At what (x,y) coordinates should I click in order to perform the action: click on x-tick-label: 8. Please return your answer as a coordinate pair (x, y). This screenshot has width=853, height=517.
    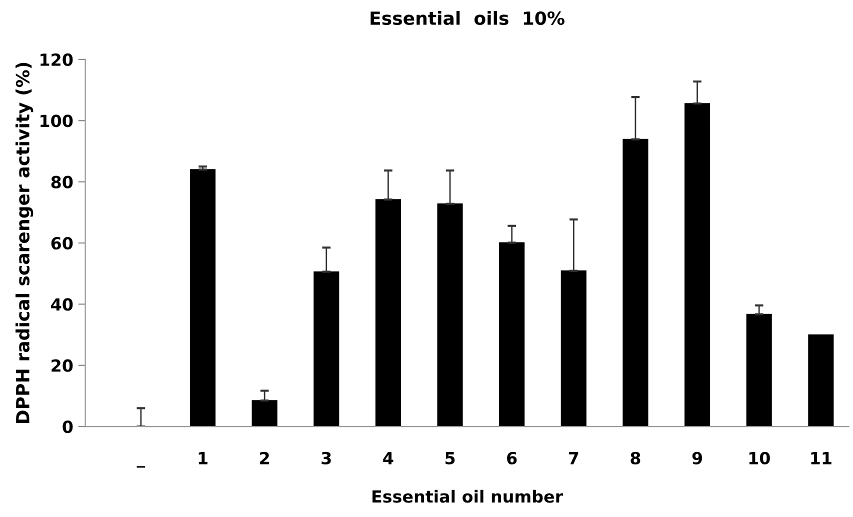
    Looking at the image, I should click on (635, 458).